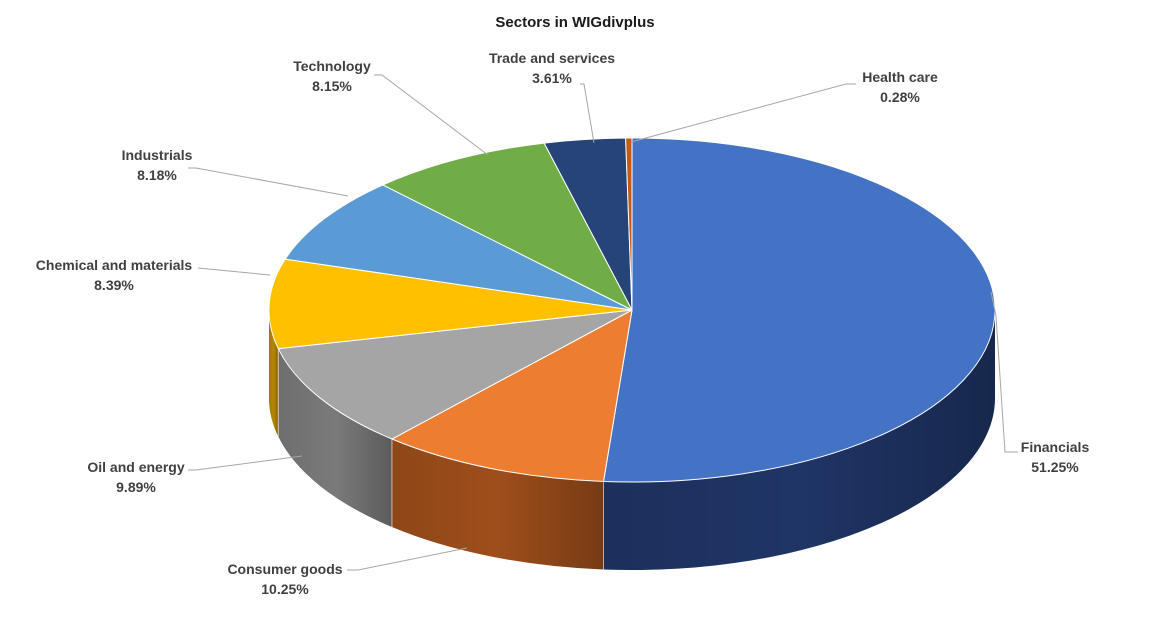 The height and width of the screenshot is (634, 1150). Describe the element at coordinates (135, 467) in the screenshot. I see `slice-label-oil-and-energy: Oil and energy` at that location.